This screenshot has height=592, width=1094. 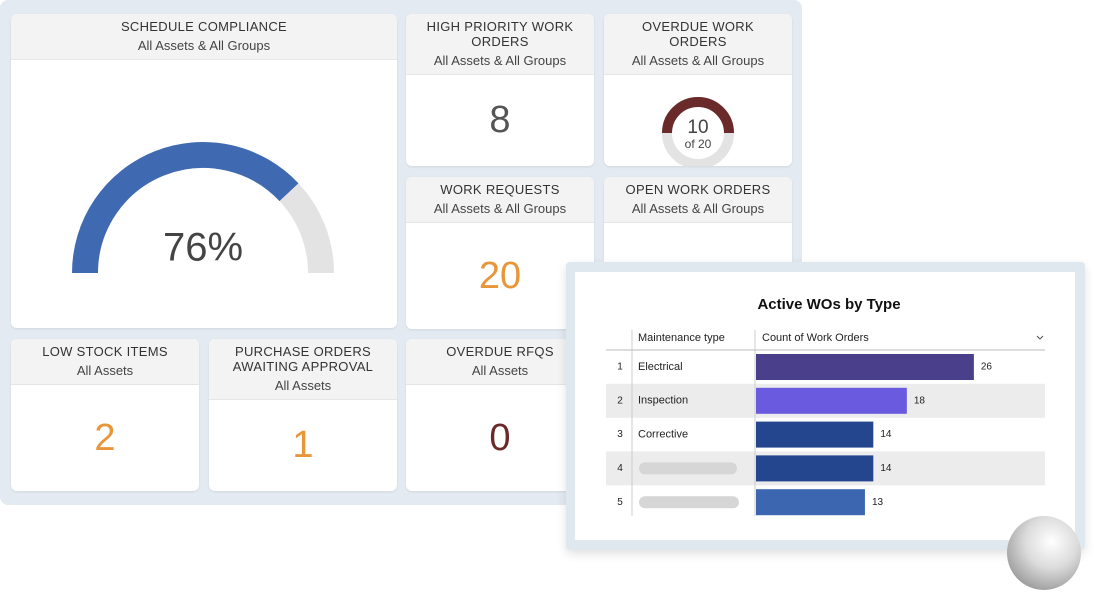 What do you see at coordinates (105, 351) in the screenshot?
I see `tile-title: LOW STOCK ITEMS` at bounding box center [105, 351].